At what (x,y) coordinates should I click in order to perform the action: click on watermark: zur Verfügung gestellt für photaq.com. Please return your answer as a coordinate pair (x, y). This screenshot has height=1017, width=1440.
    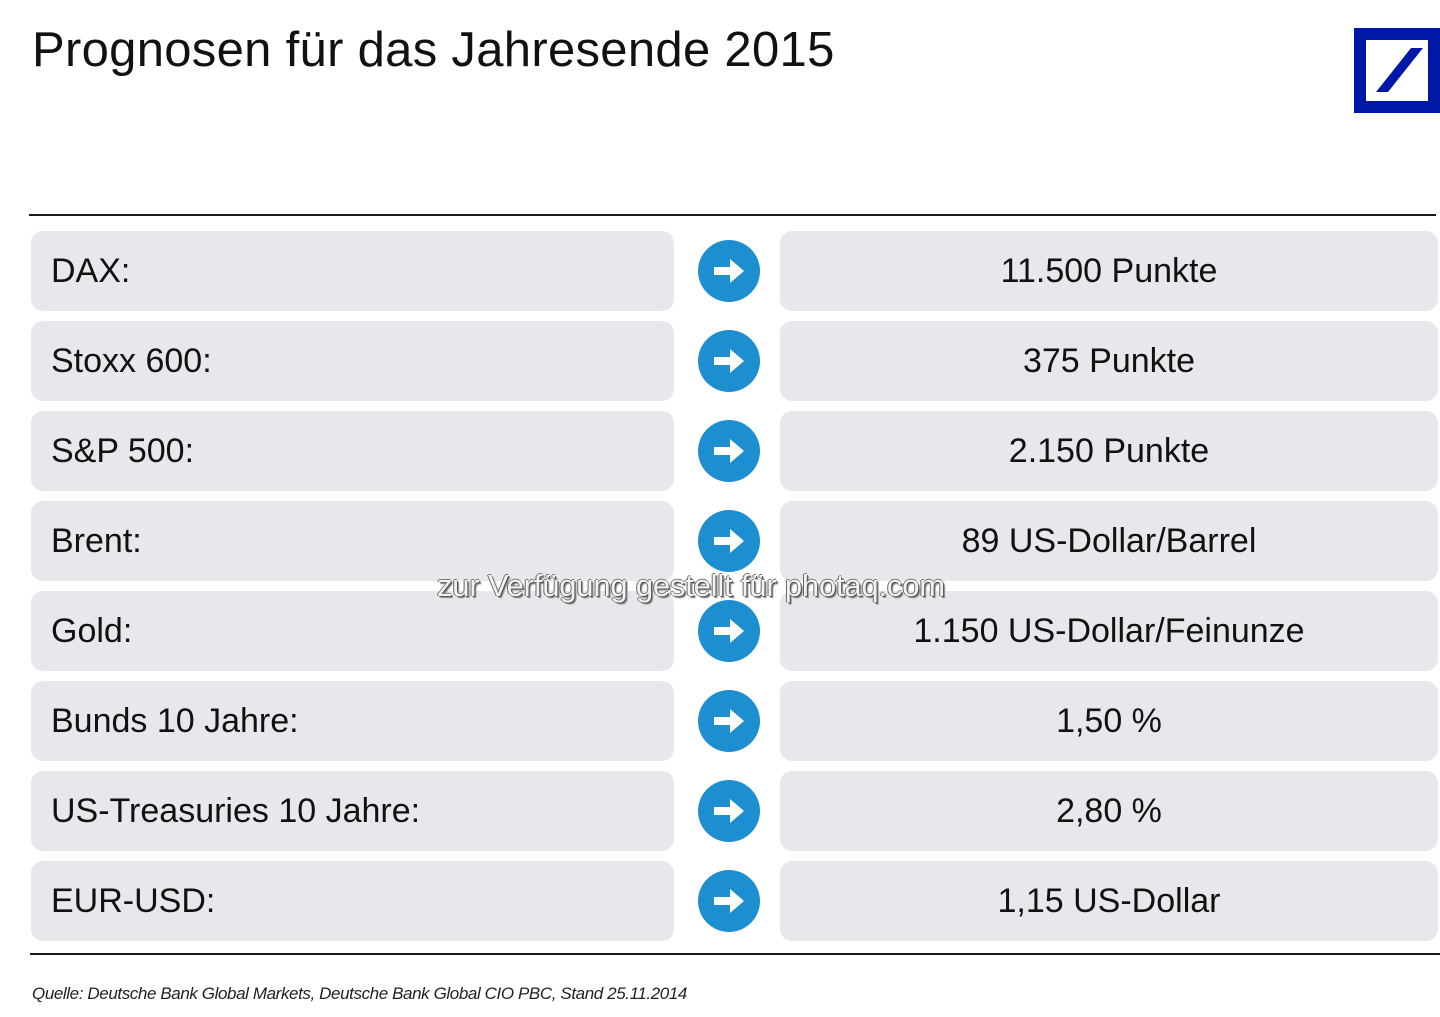
    Looking at the image, I should click on (691, 585).